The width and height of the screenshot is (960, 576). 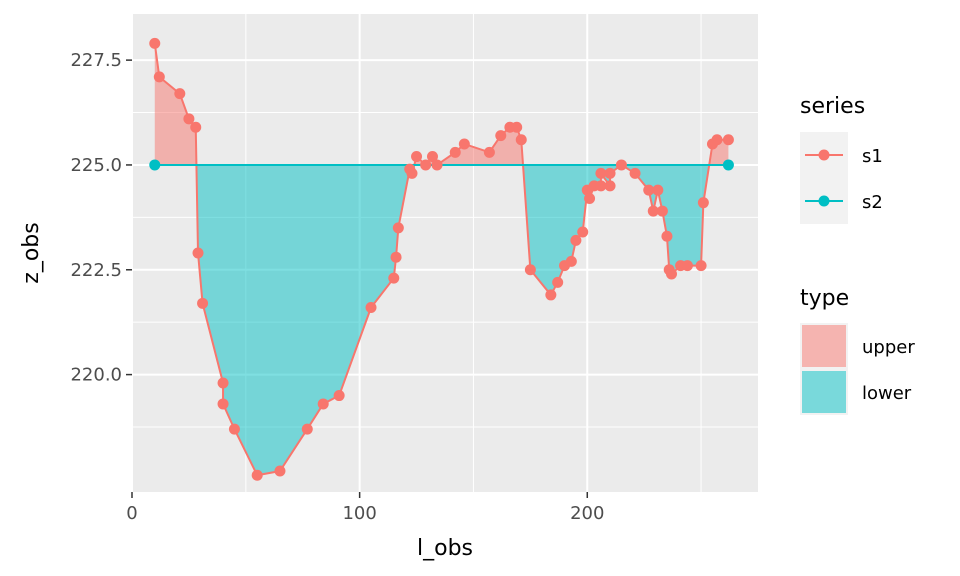 I want to click on legend-type: type upper lower, so click(x=857, y=350).